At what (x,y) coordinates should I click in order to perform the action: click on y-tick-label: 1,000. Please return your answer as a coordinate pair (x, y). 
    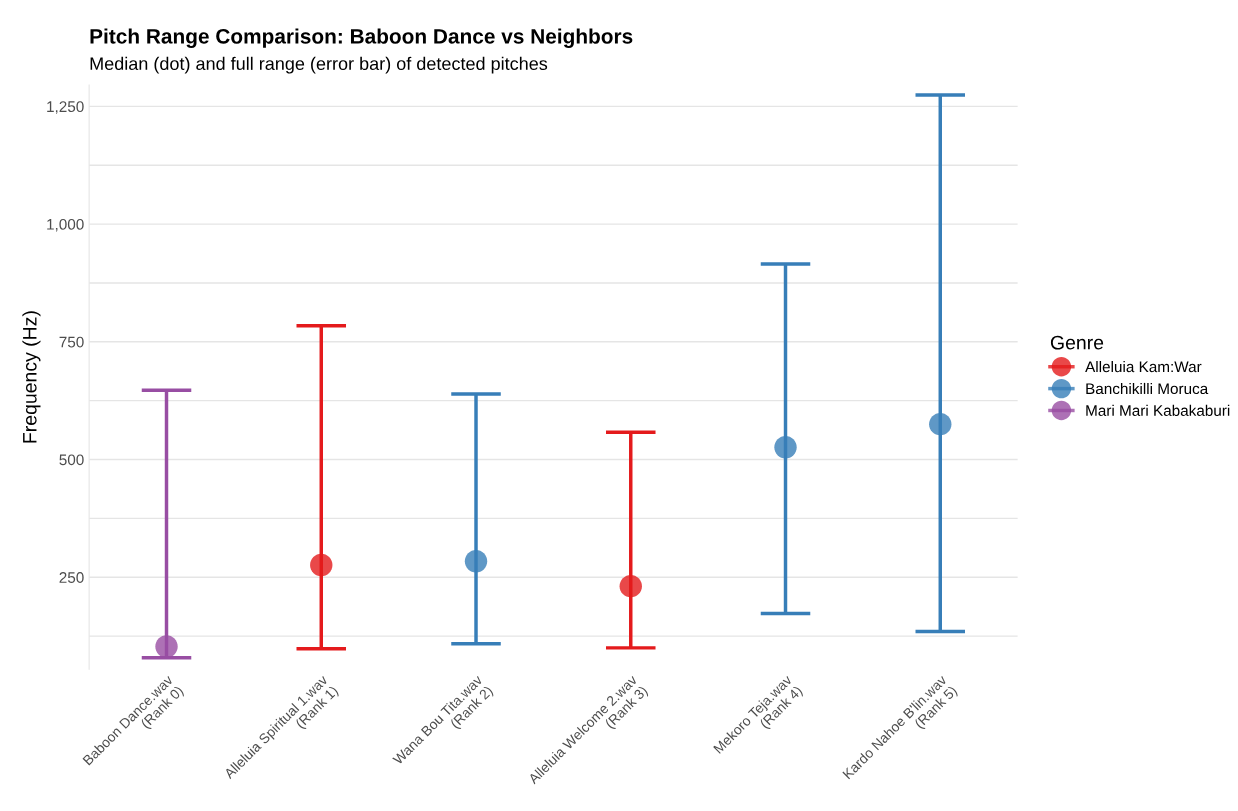
    Looking at the image, I should click on (65, 225).